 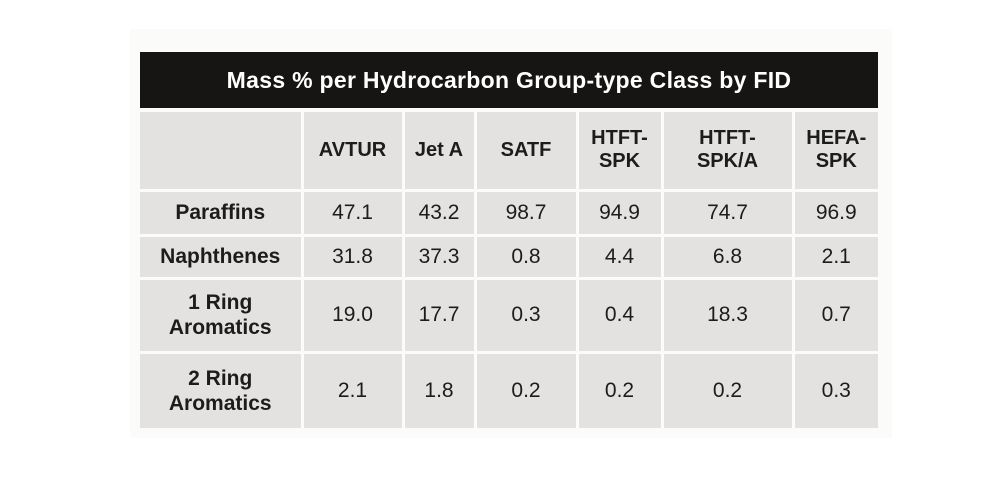 What do you see at coordinates (618, 389) in the screenshot?
I see `cell-2-ring-htft-spk: 0.2` at bounding box center [618, 389].